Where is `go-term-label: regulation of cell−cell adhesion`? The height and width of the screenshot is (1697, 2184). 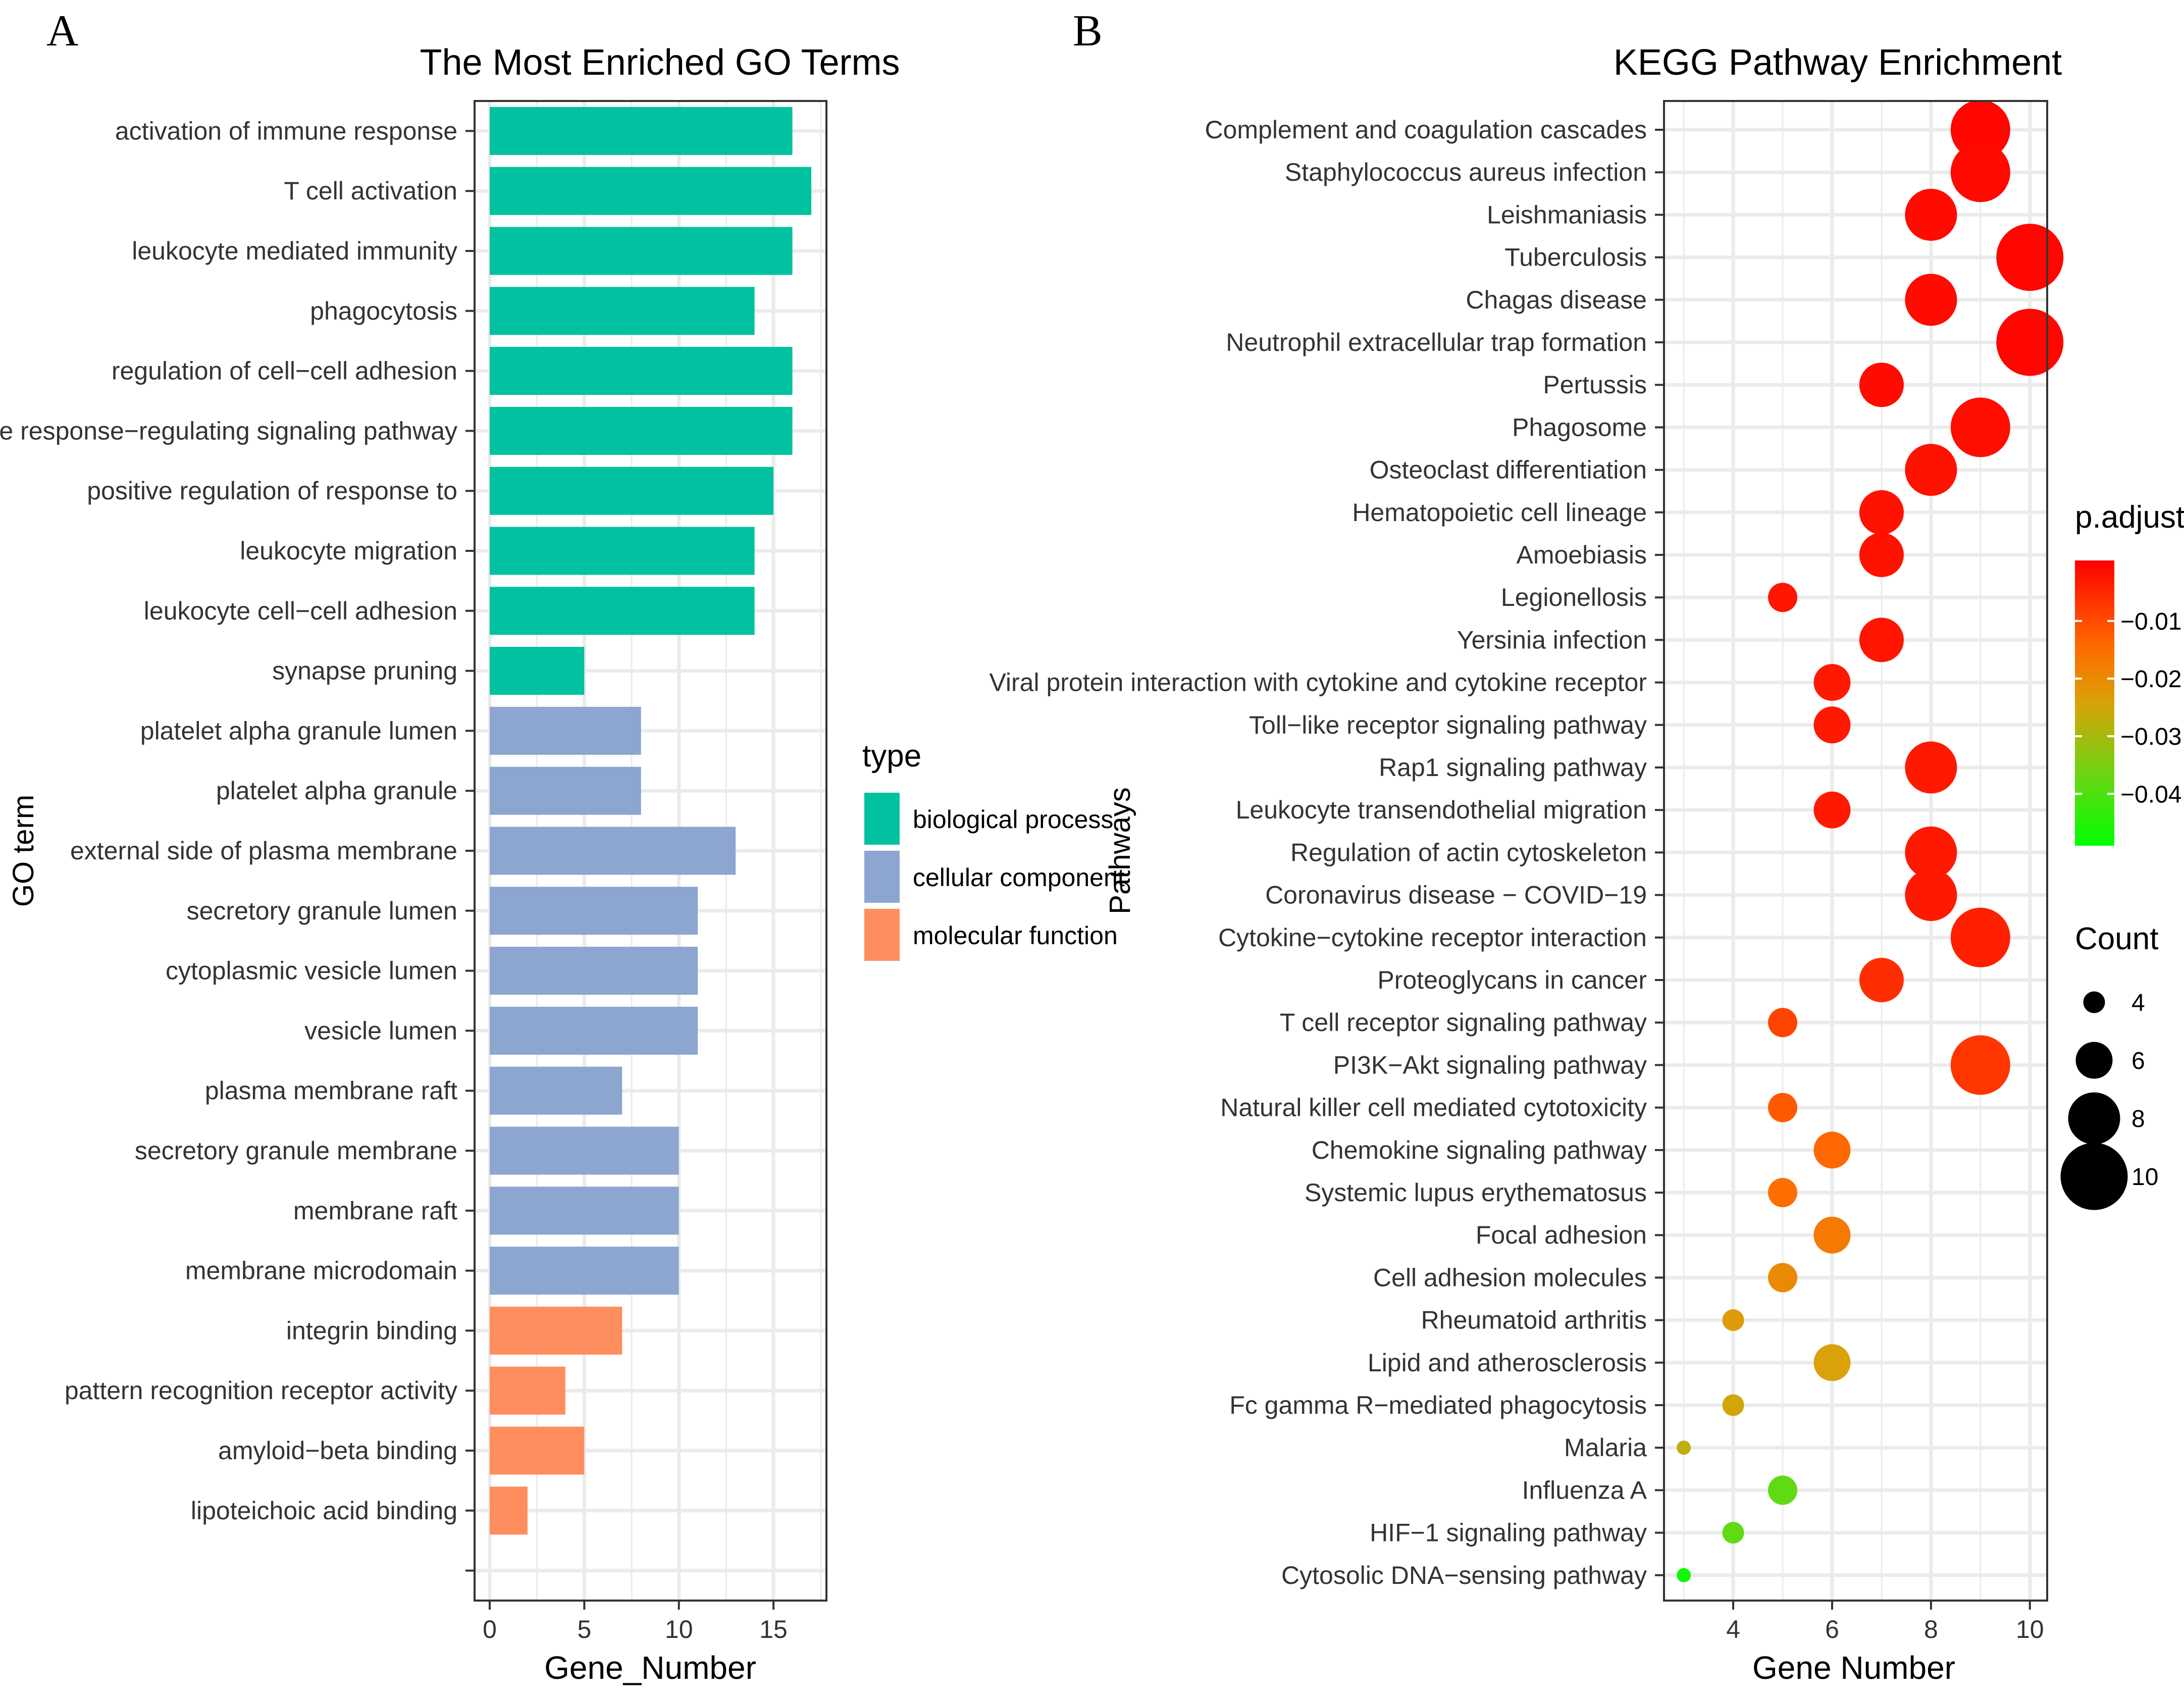
go-term-label: regulation of cell−cell adhesion is located at coordinates (284, 371).